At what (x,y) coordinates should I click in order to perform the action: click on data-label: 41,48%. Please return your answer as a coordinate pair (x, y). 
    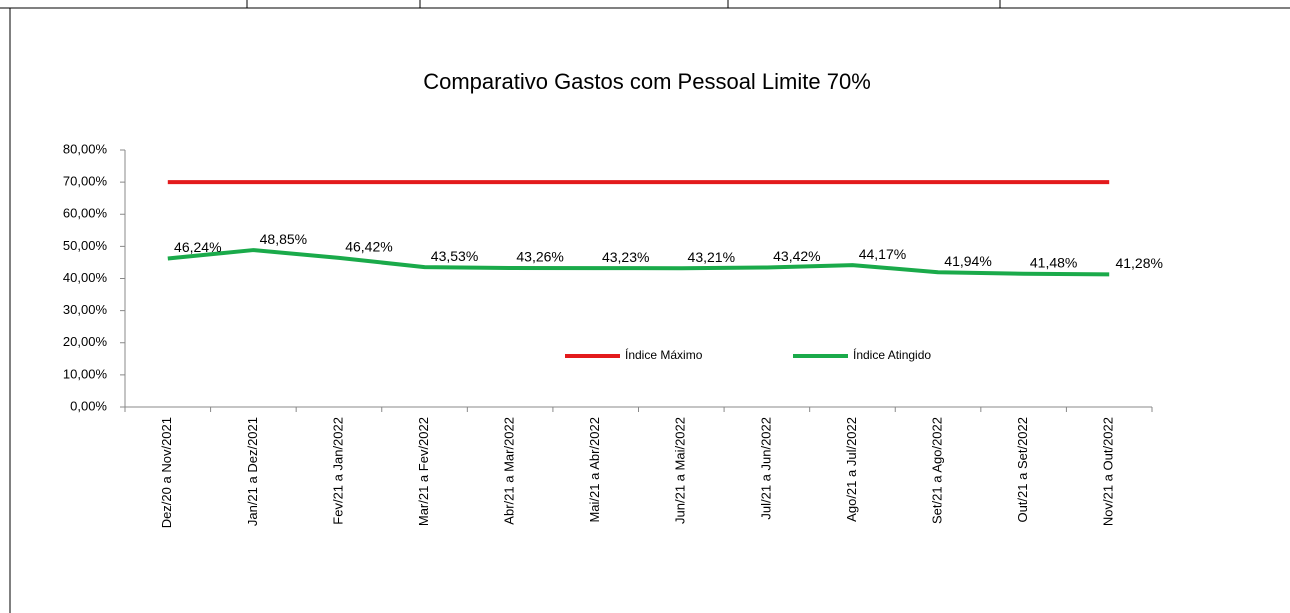
    Looking at the image, I should click on (1053, 262).